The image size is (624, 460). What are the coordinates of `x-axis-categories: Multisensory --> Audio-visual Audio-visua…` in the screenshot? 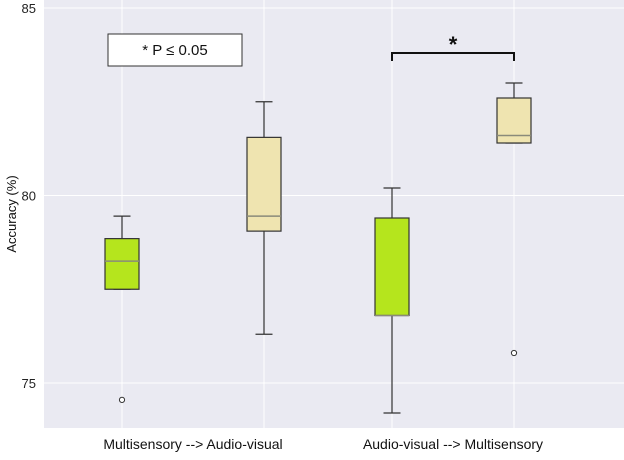 It's located at (323, 444).